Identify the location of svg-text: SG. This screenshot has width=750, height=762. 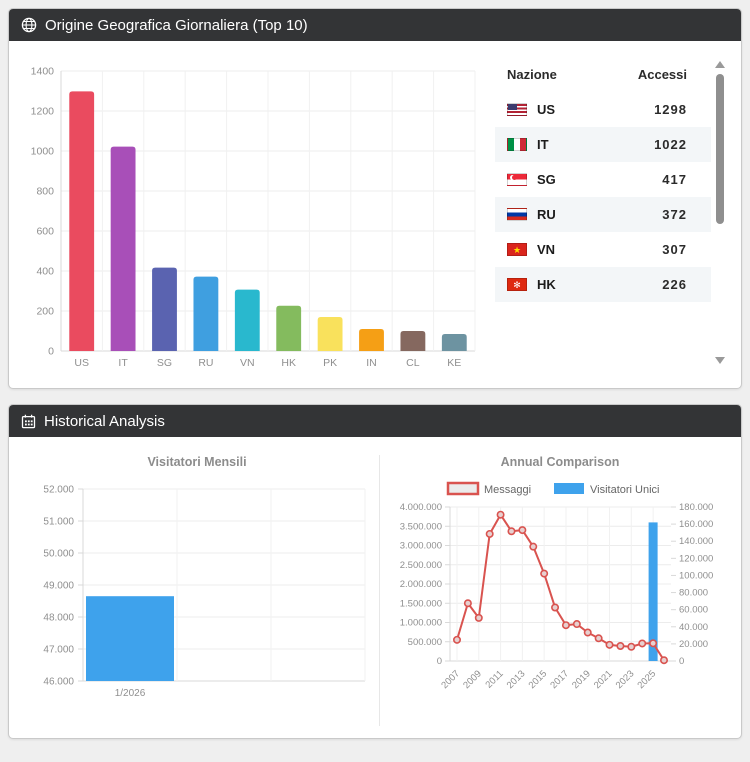
(164, 363).